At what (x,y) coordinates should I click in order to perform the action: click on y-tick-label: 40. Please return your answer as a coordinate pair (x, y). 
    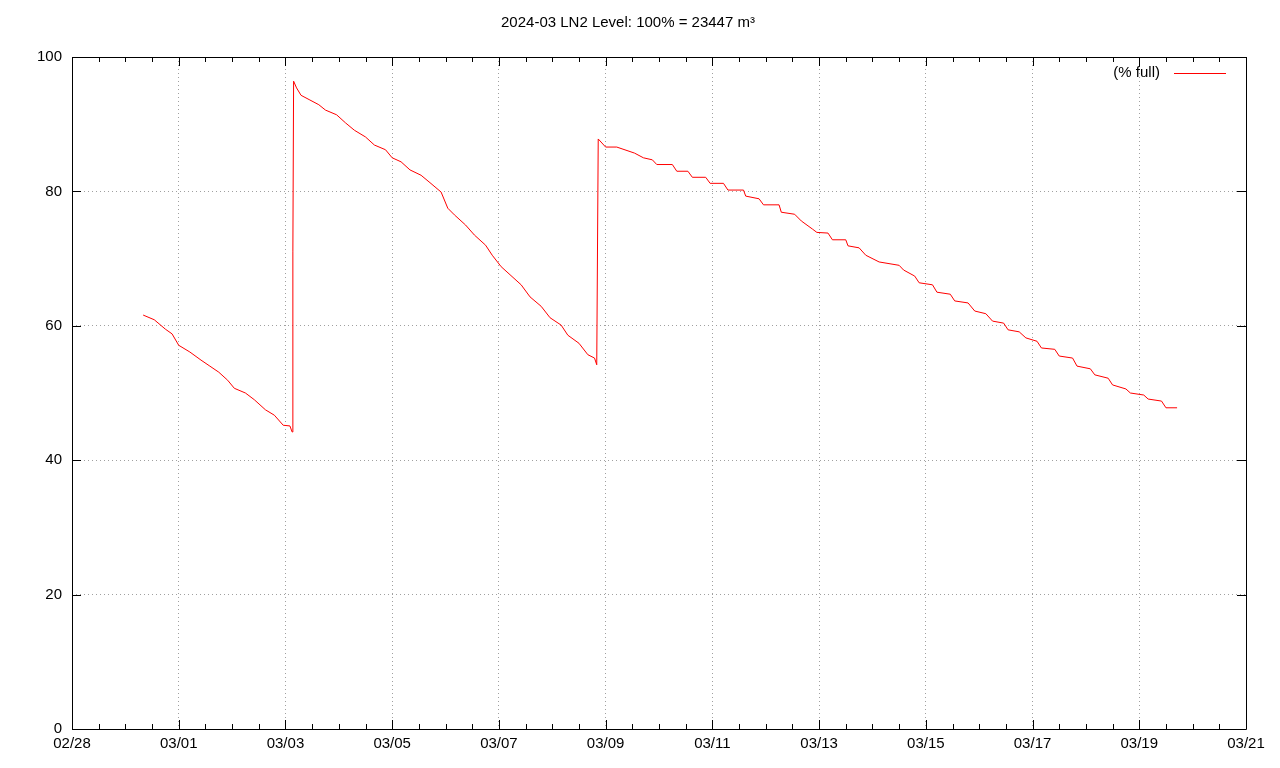
    Looking at the image, I should click on (53, 459).